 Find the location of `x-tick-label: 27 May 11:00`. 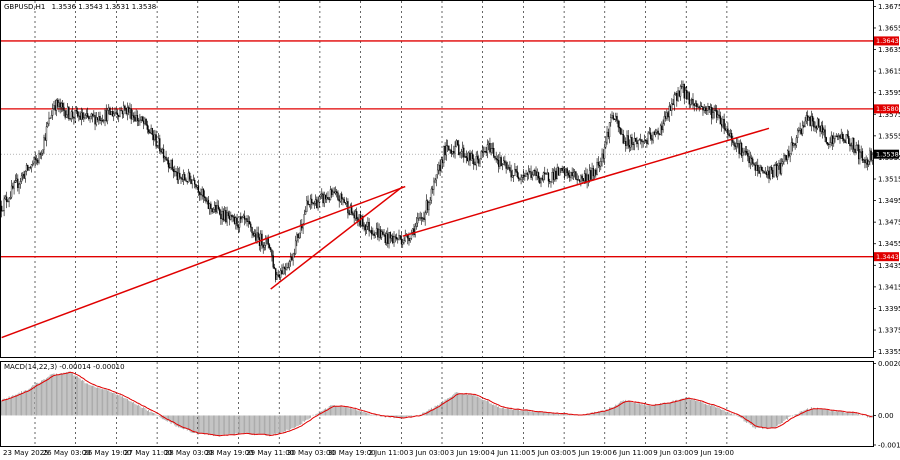

x-tick-label: 27 May 11:00 is located at coordinates (148, 453).